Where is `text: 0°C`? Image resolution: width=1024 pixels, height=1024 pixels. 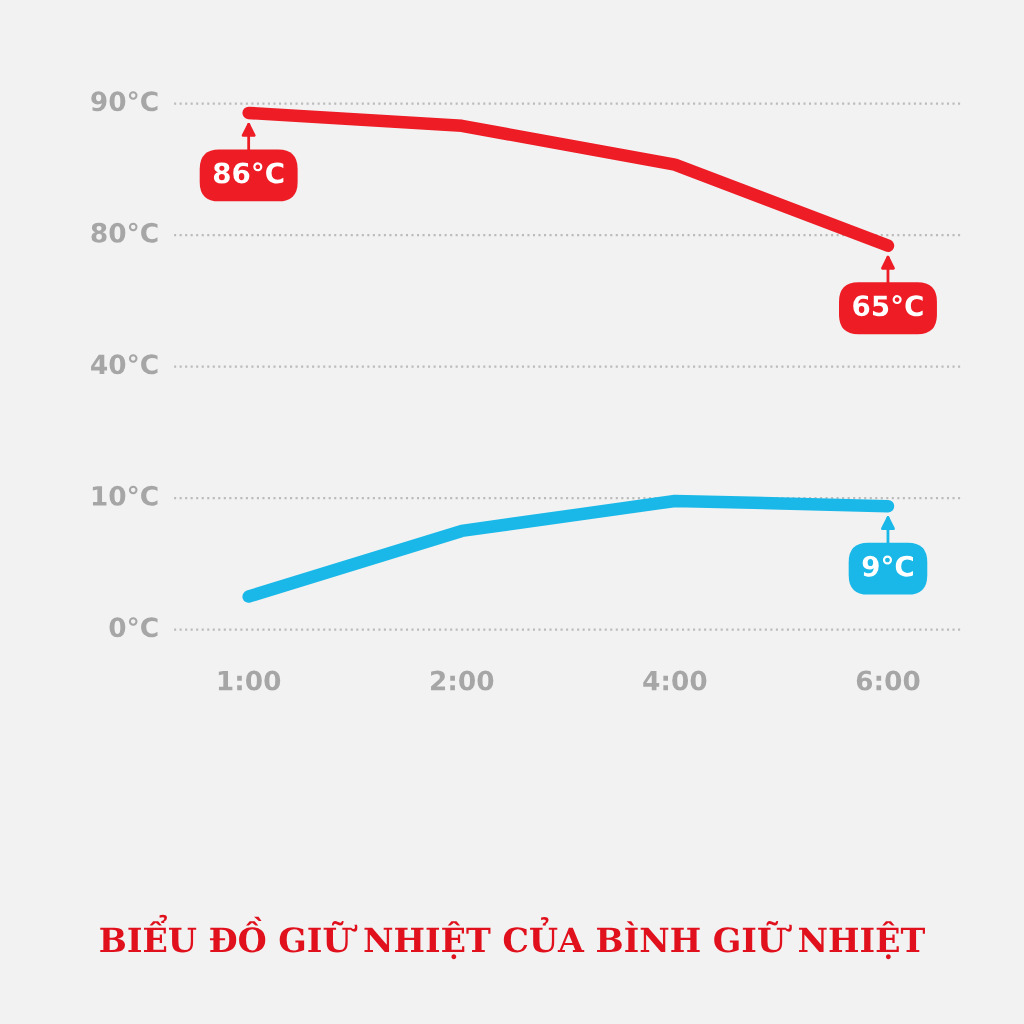
text: 0°C is located at coordinates (133, 627).